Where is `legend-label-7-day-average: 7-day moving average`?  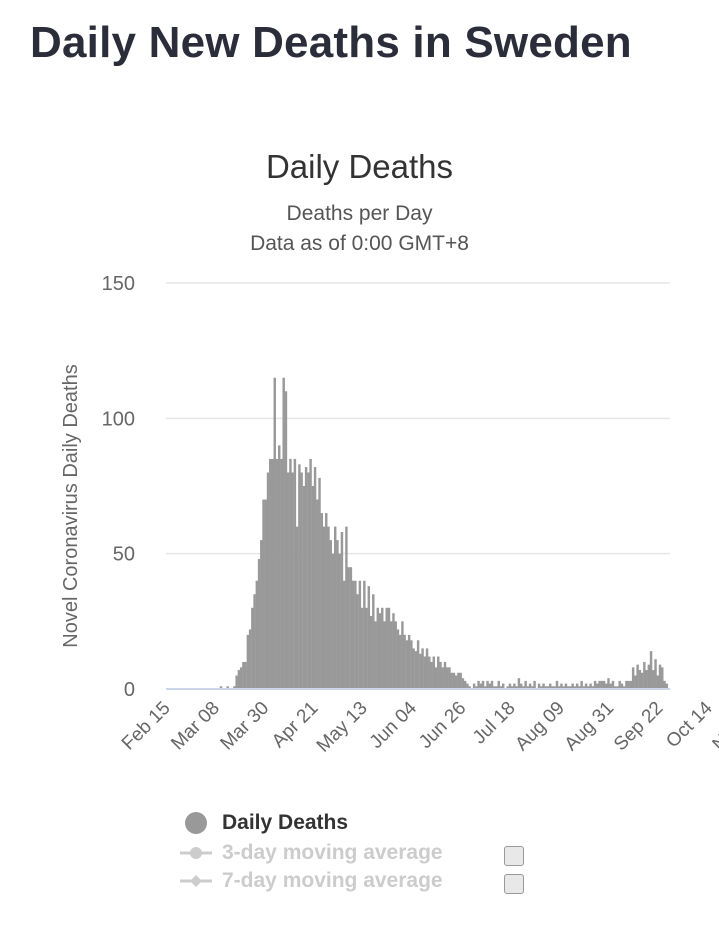 legend-label-7-day-average: 7-day moving average is located at coordinates (332, 880).